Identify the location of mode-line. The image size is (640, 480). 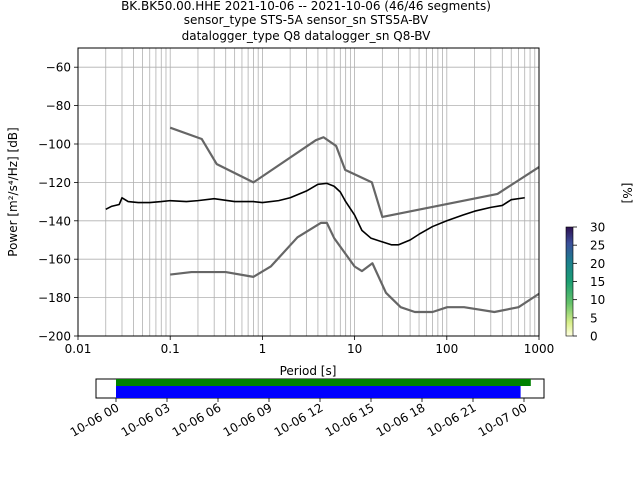
(315, 214).